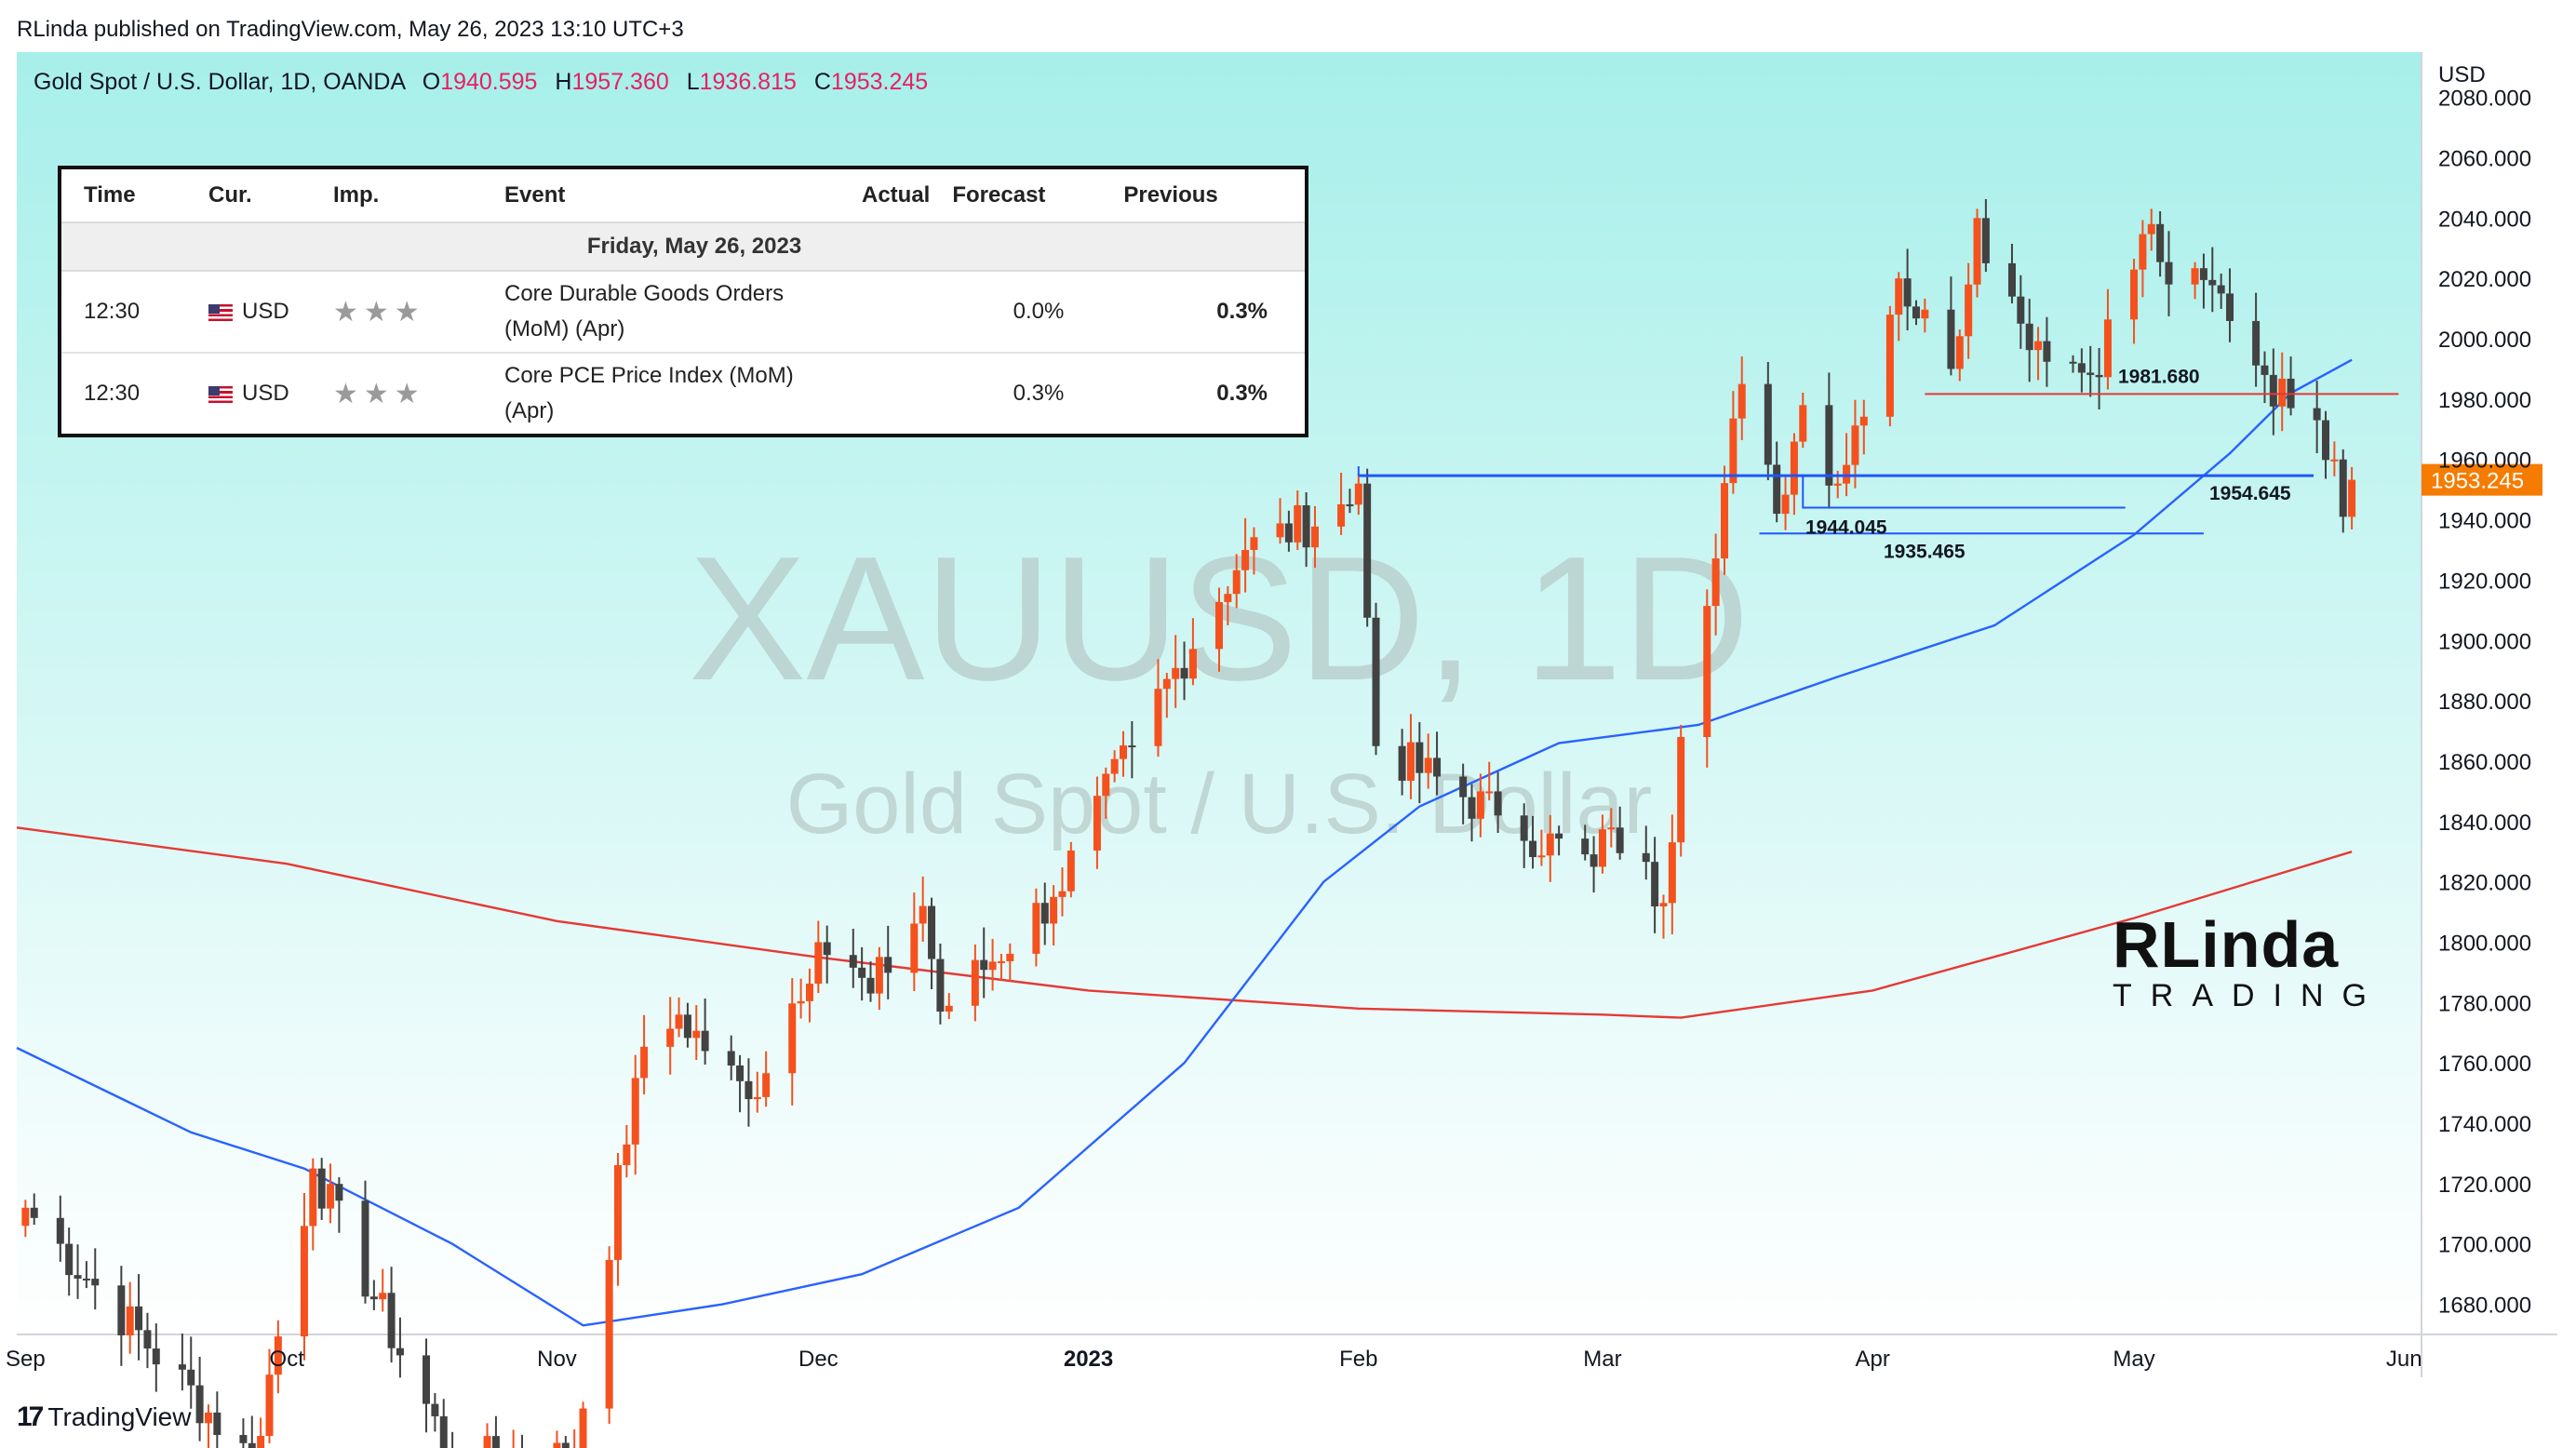  Describe the element at coordinates (660, 196) in the screenshot. I see `col-event: Event` at that location.